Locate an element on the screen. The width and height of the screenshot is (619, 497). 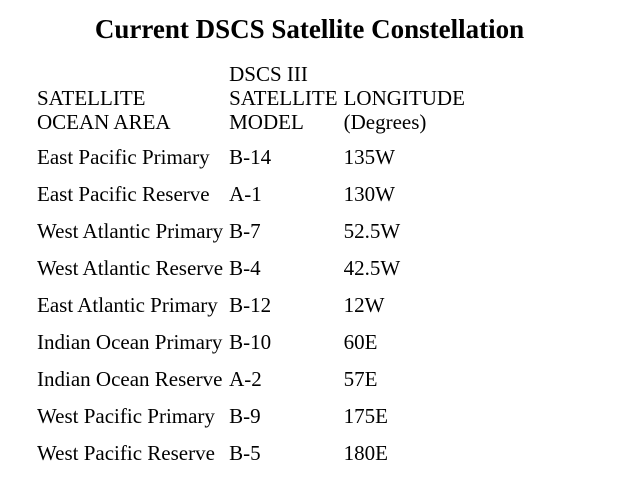
table-cell: Indian Ocean Primary is located at coordinates (130, 341).